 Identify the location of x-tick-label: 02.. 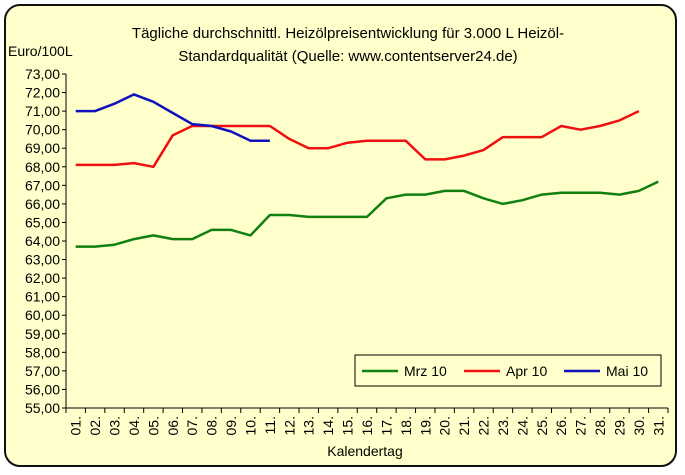
(95, 425).